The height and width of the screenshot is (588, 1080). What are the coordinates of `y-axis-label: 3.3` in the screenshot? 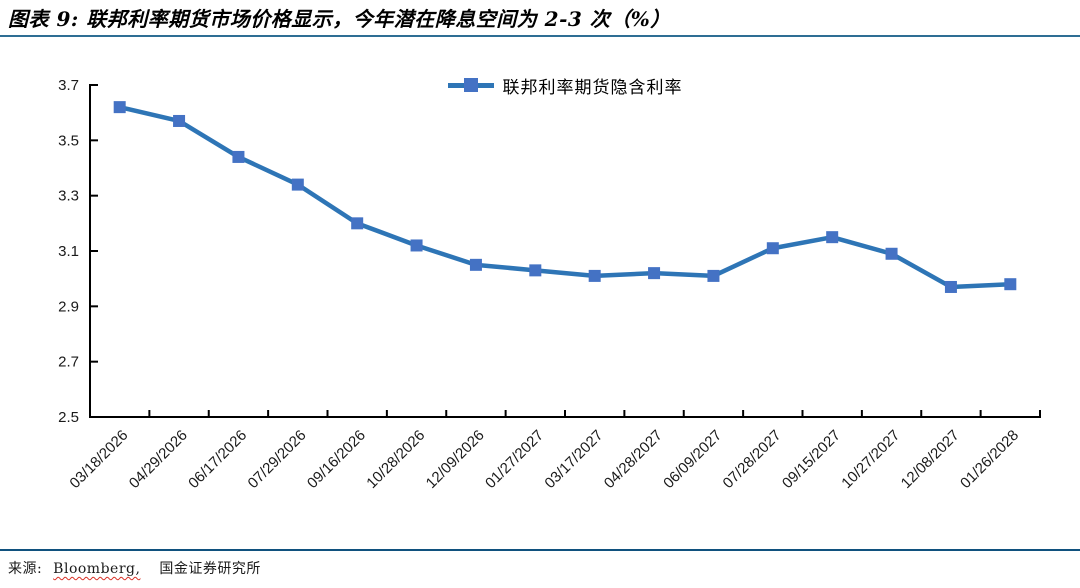 It's located at (68, 196).